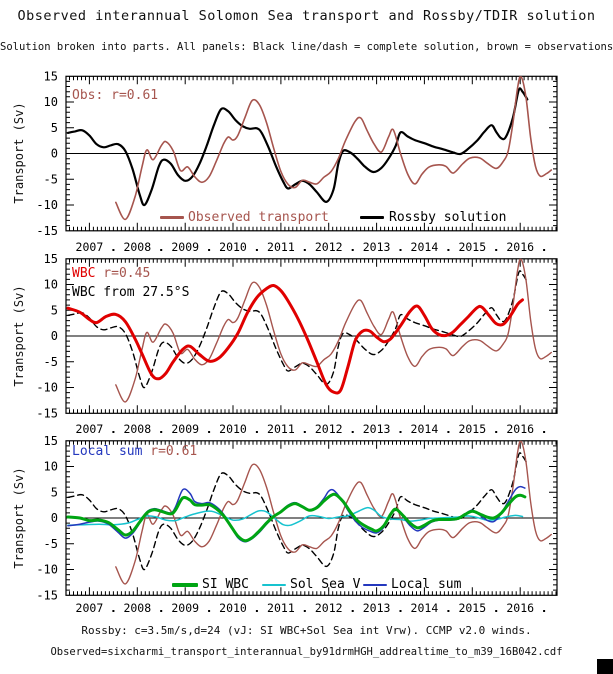  What do you see at coordinates (107, 451) in the screenshot?
I see `panel3-localsum-label: Local sum` at bounding box center [107, 451].